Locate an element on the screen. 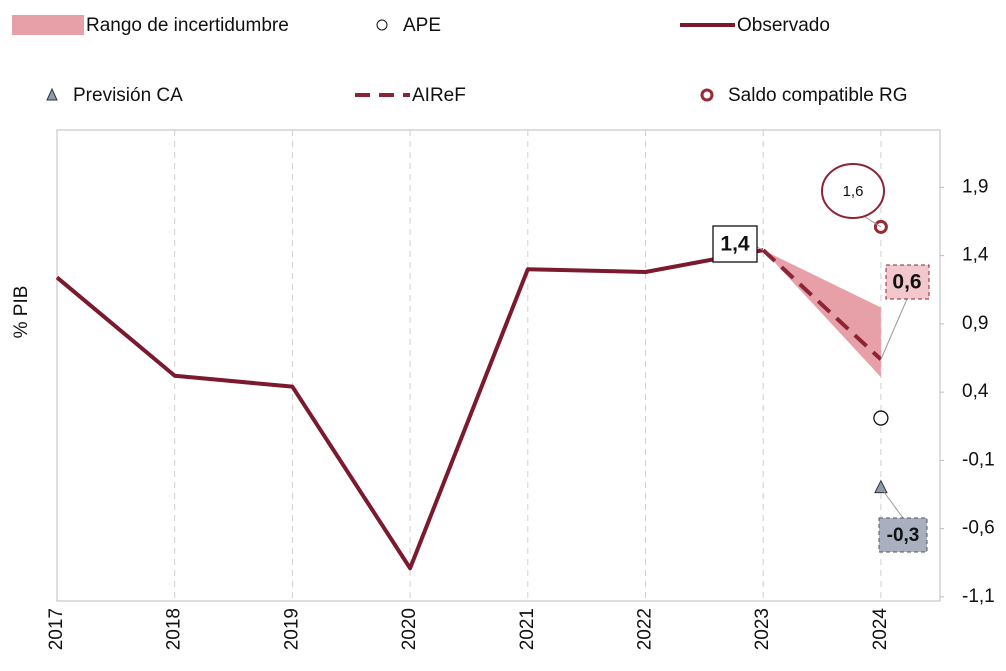 Image resolution: width=1006 pixels, height=671 pixels. data-label: 1,6 is located at coordinates (853, 191).